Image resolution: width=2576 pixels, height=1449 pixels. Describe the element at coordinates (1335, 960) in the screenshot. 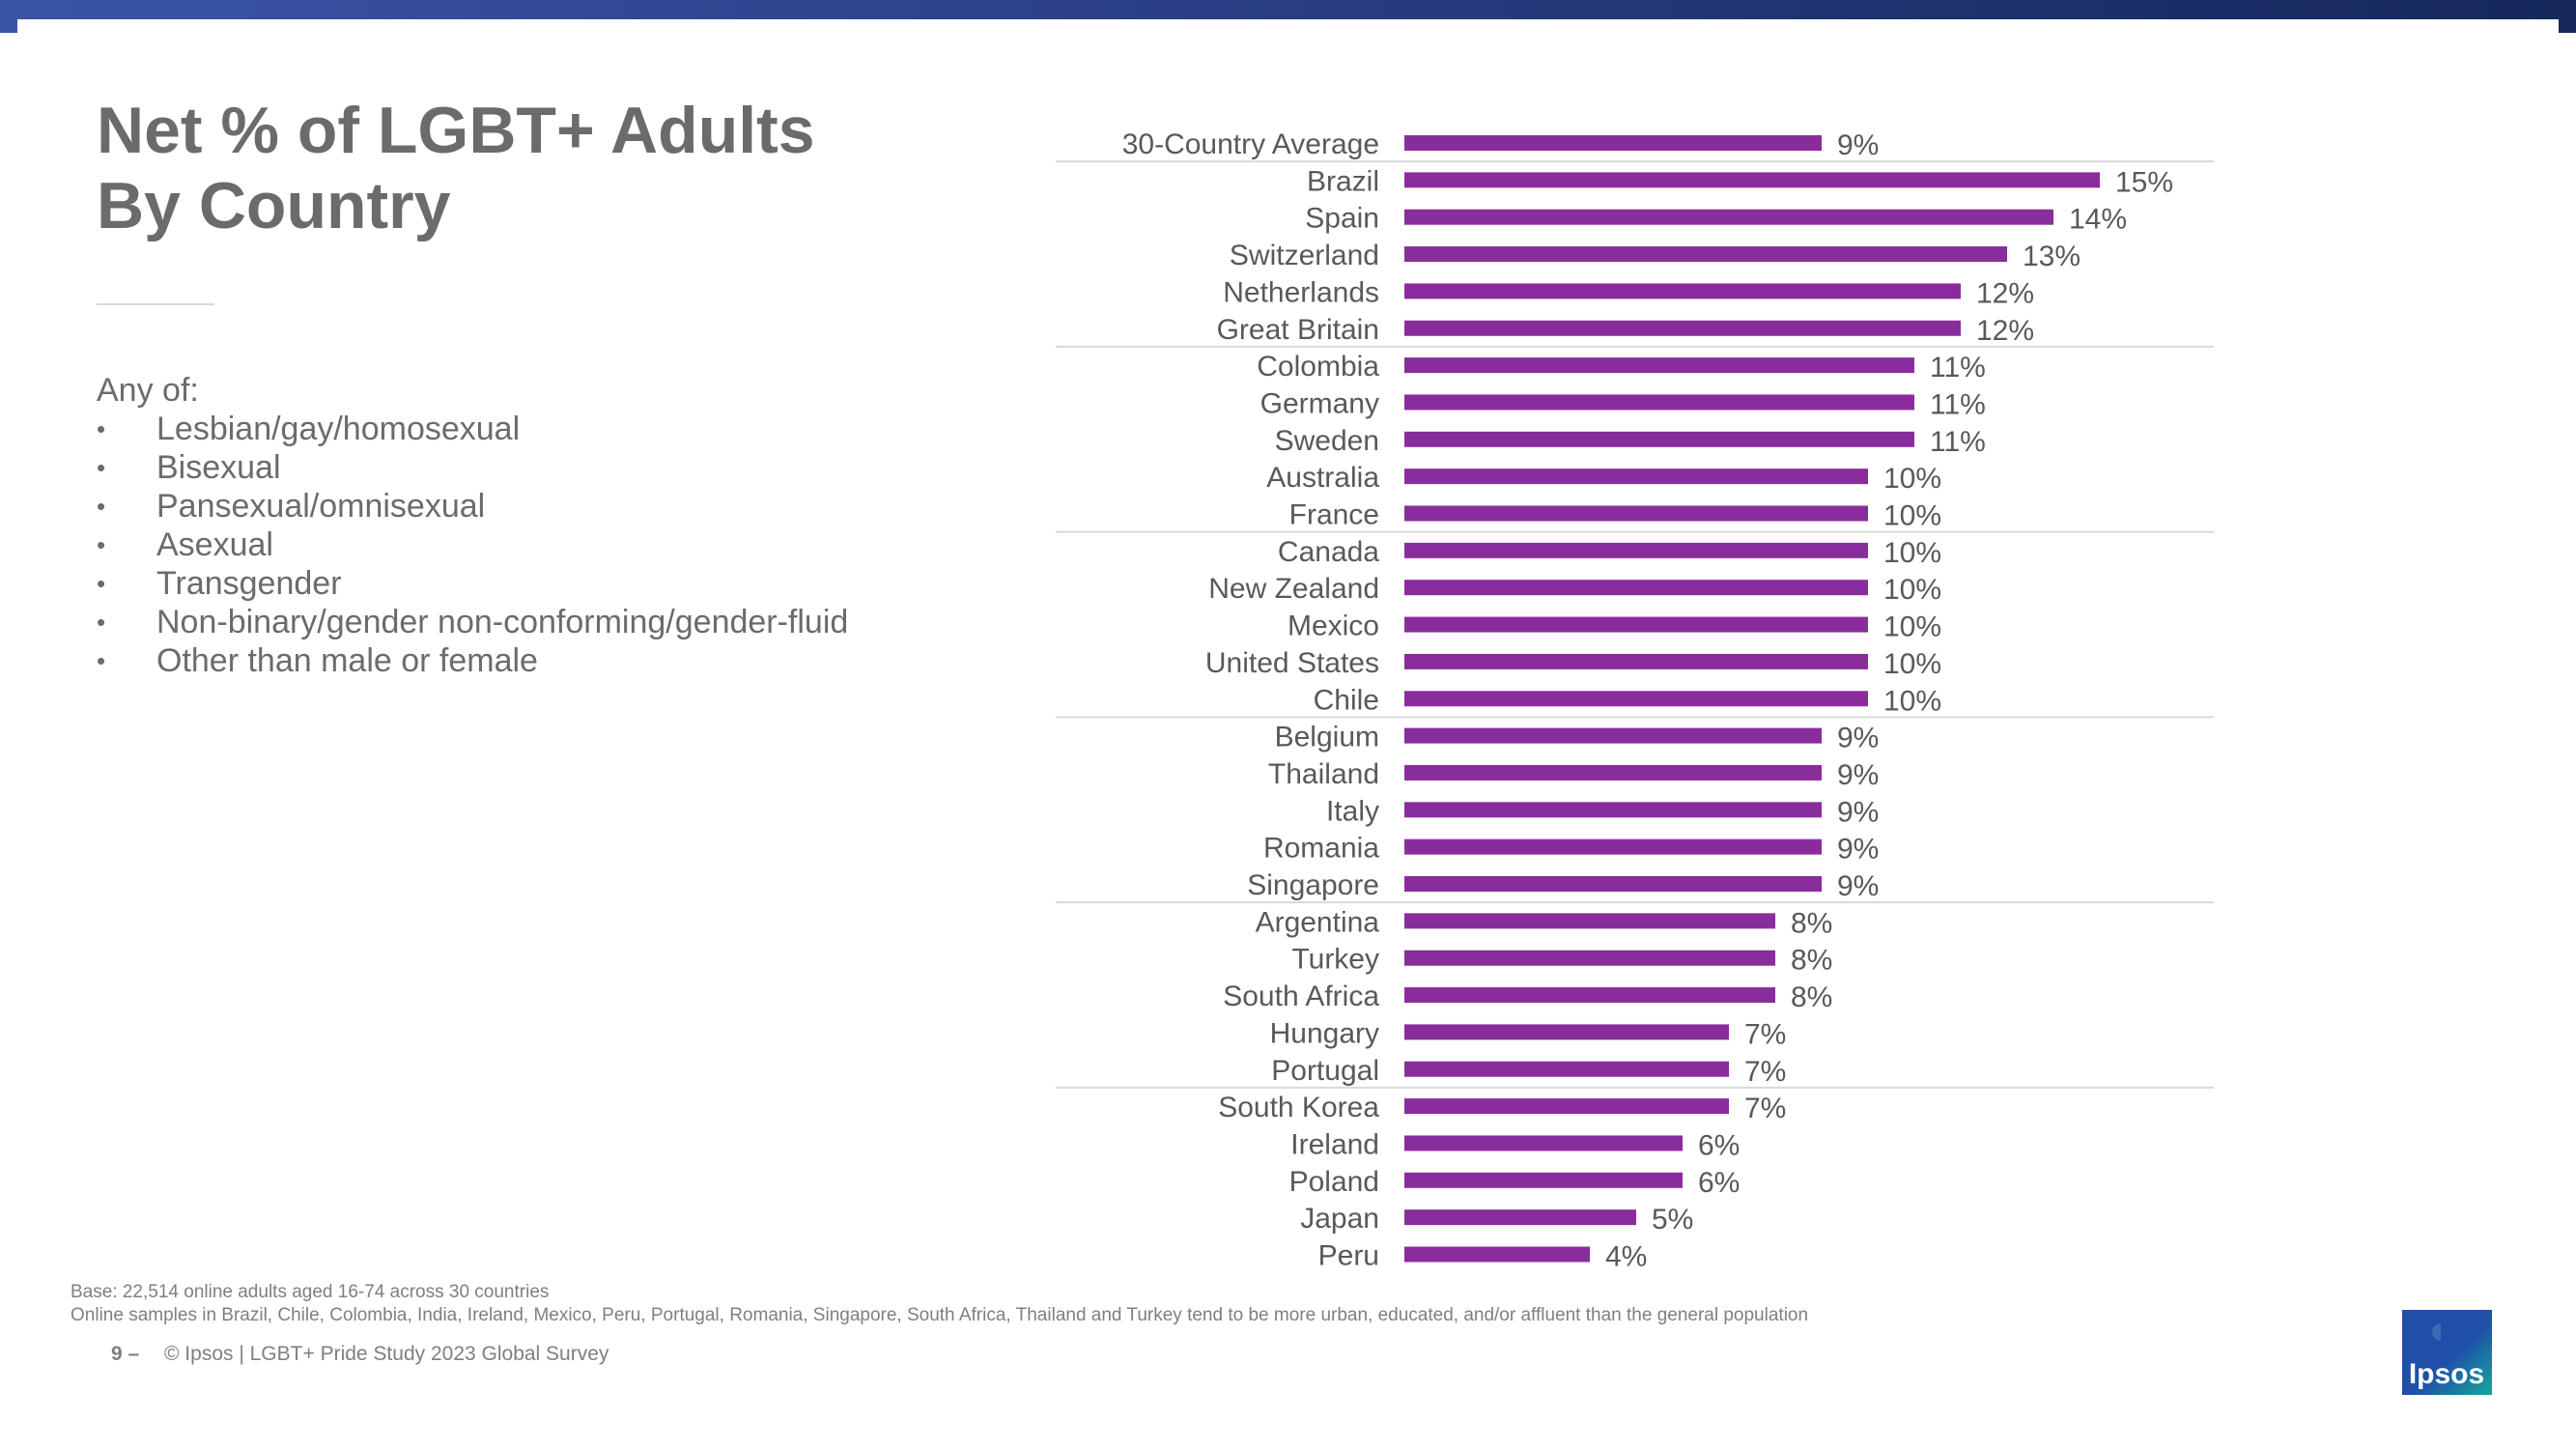

I see `category-label: Turkey` at that location.